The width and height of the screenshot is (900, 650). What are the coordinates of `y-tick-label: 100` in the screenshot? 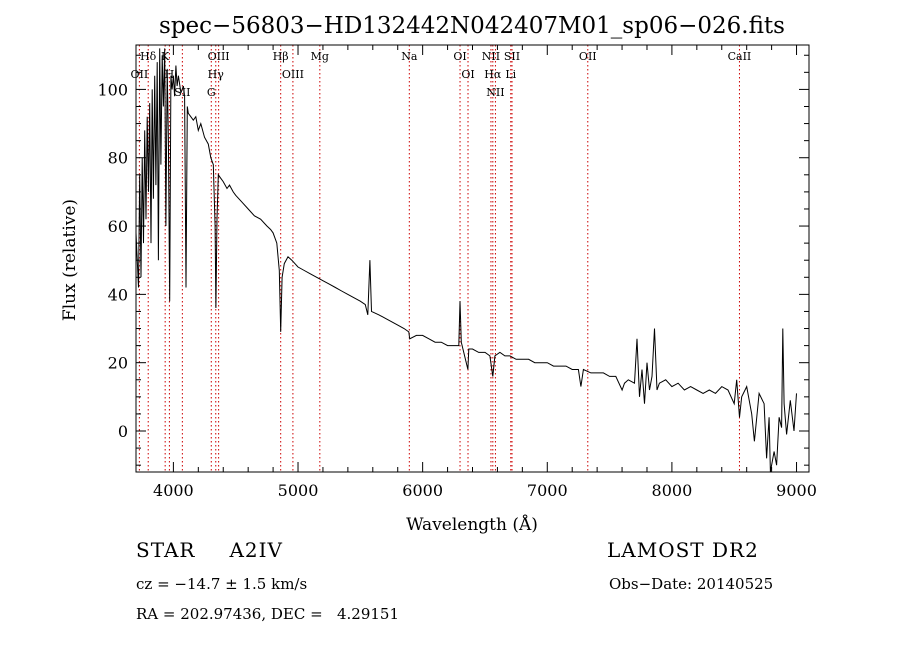 It's located at (112, 89).